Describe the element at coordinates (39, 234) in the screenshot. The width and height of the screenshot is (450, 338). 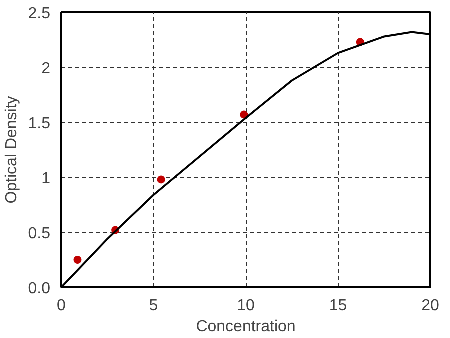
I see `y-tick-label: 0.5` at that location.